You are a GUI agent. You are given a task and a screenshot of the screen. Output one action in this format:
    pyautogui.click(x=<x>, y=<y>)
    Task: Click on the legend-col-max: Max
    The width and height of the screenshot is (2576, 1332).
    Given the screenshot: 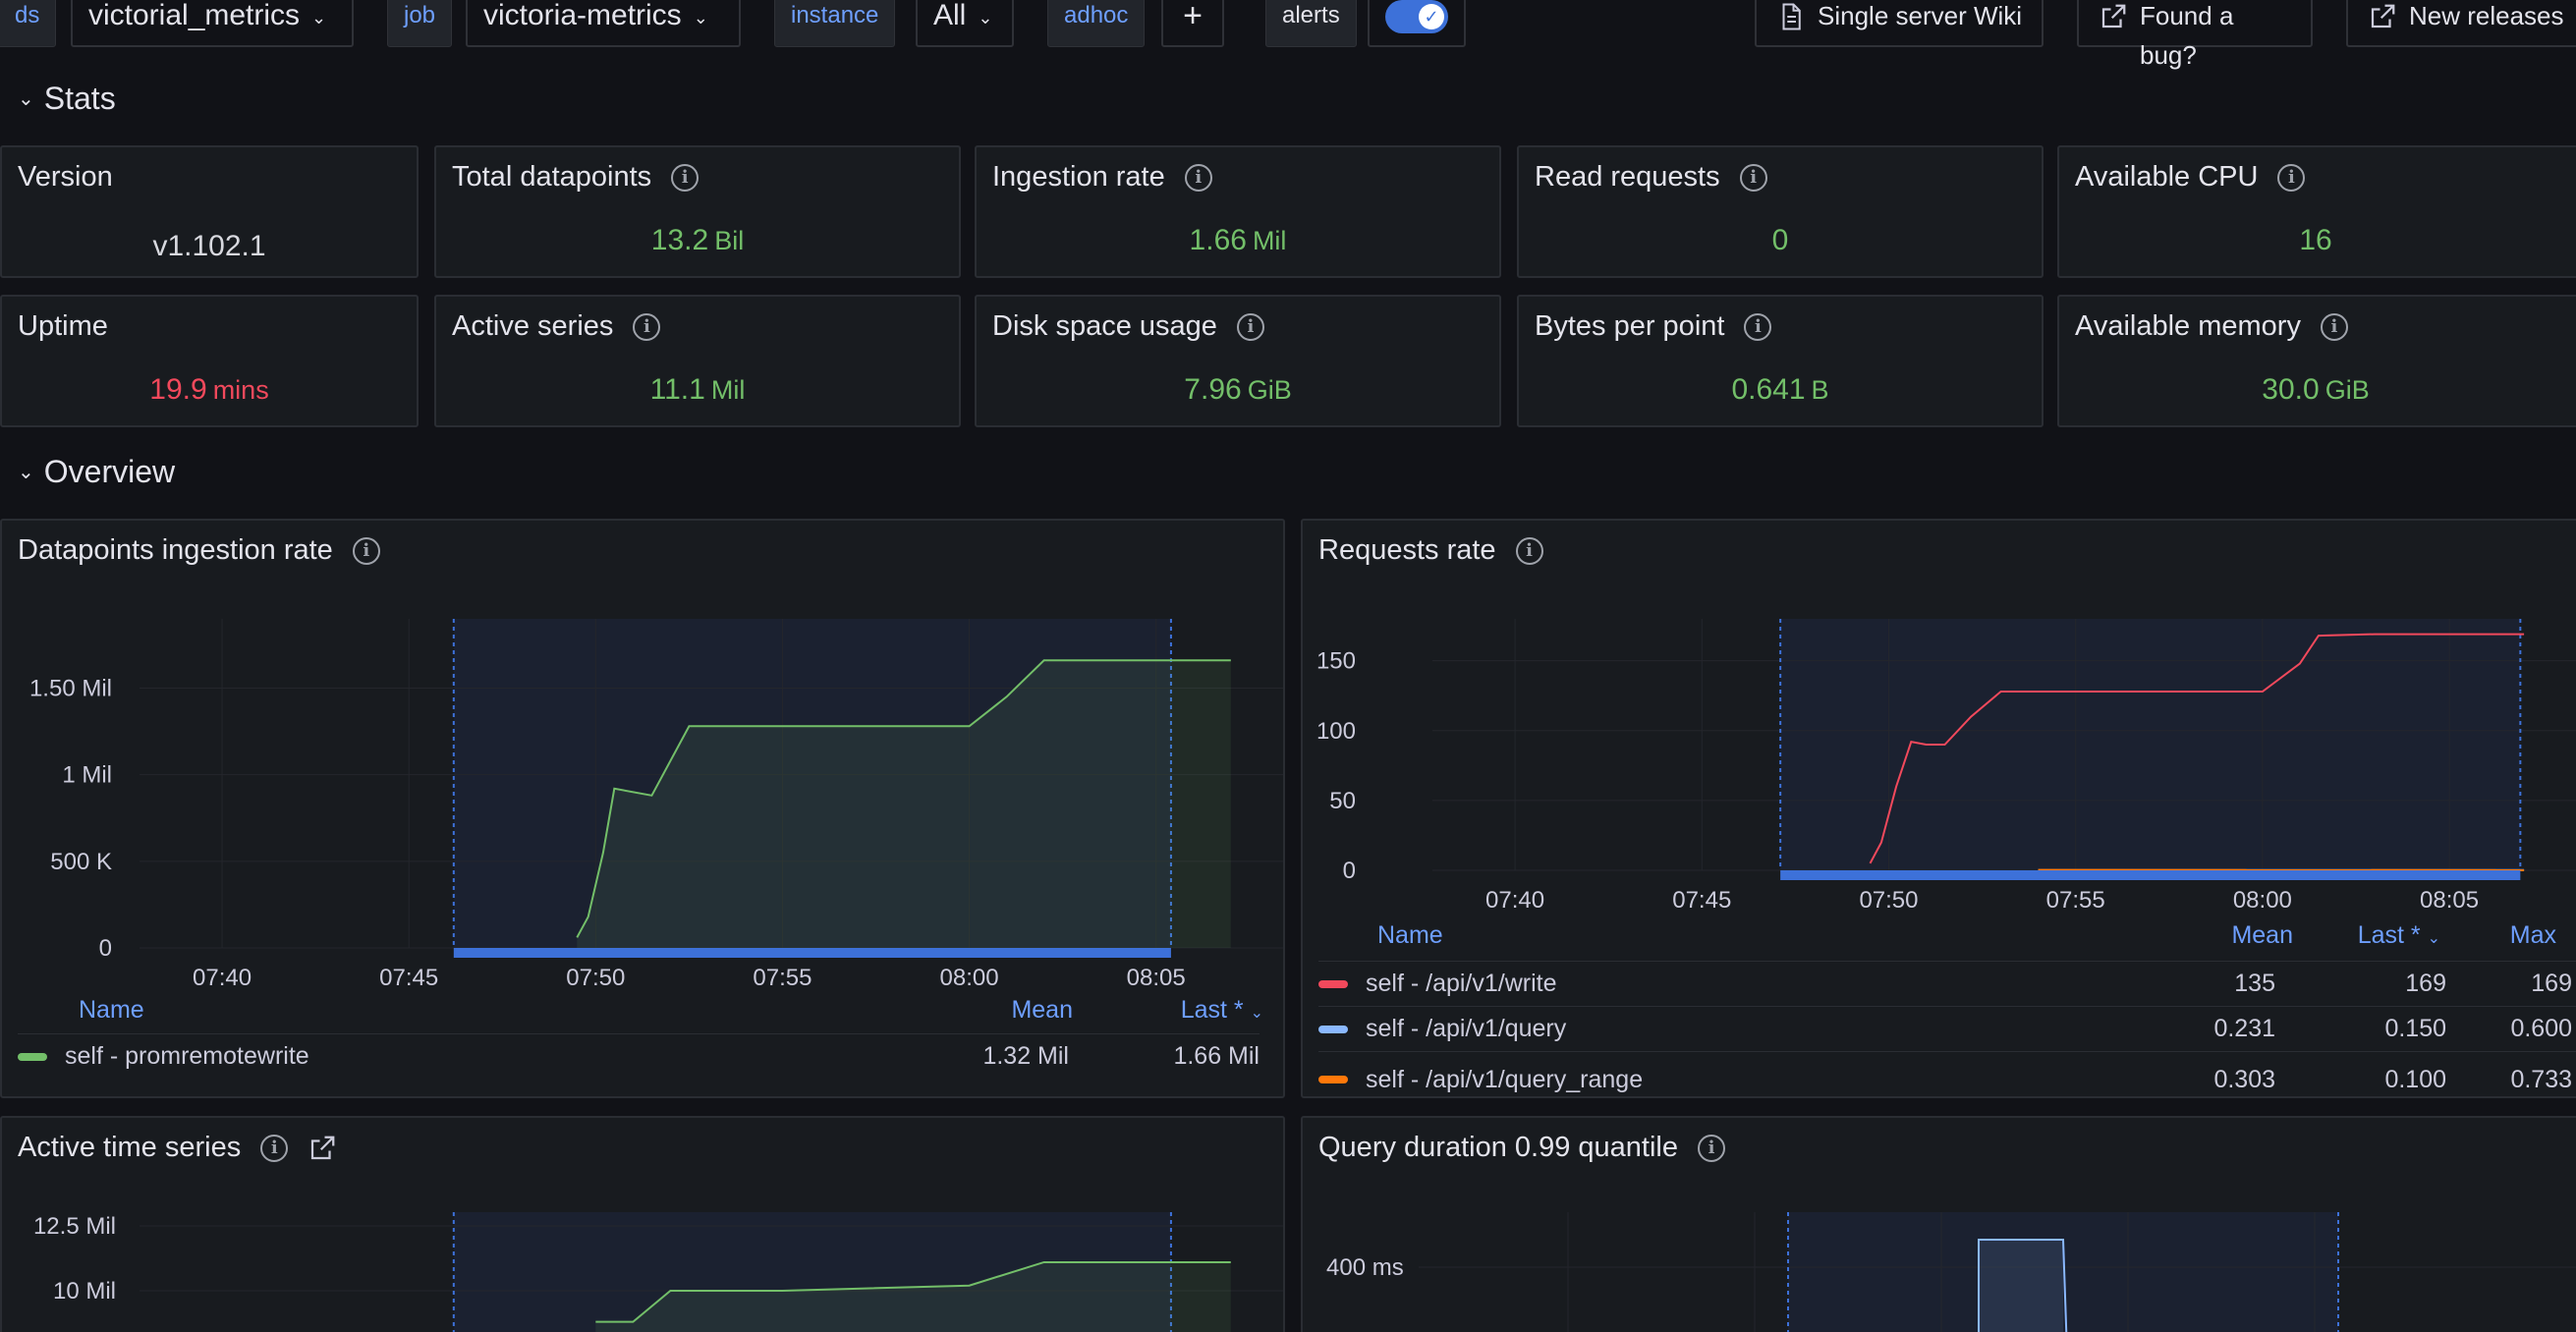 What is the action you would take?
    pyautogui.click(x=2532, y=935)
    